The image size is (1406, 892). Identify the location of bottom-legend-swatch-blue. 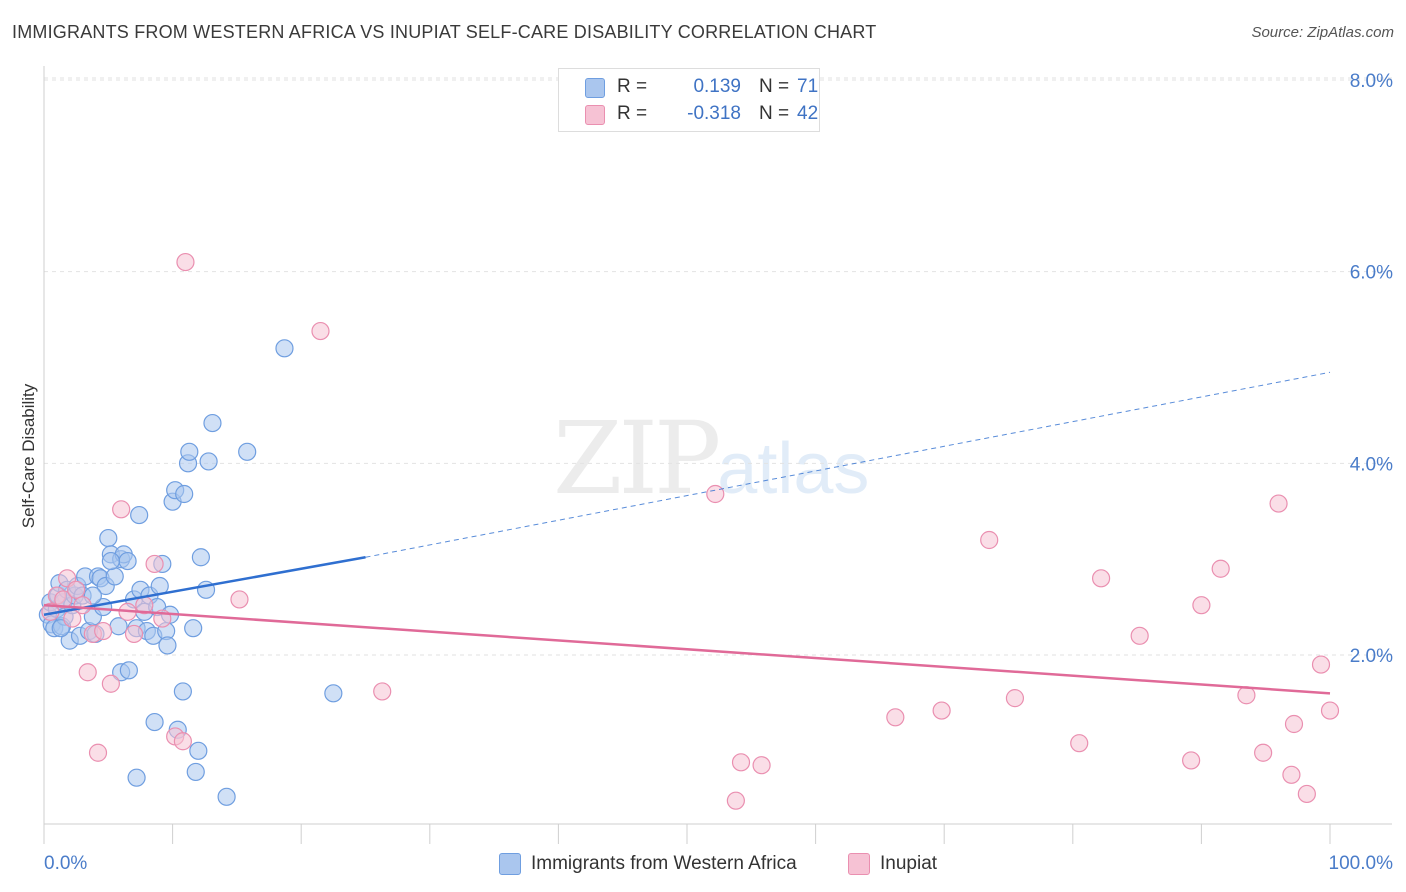
(510, 864).